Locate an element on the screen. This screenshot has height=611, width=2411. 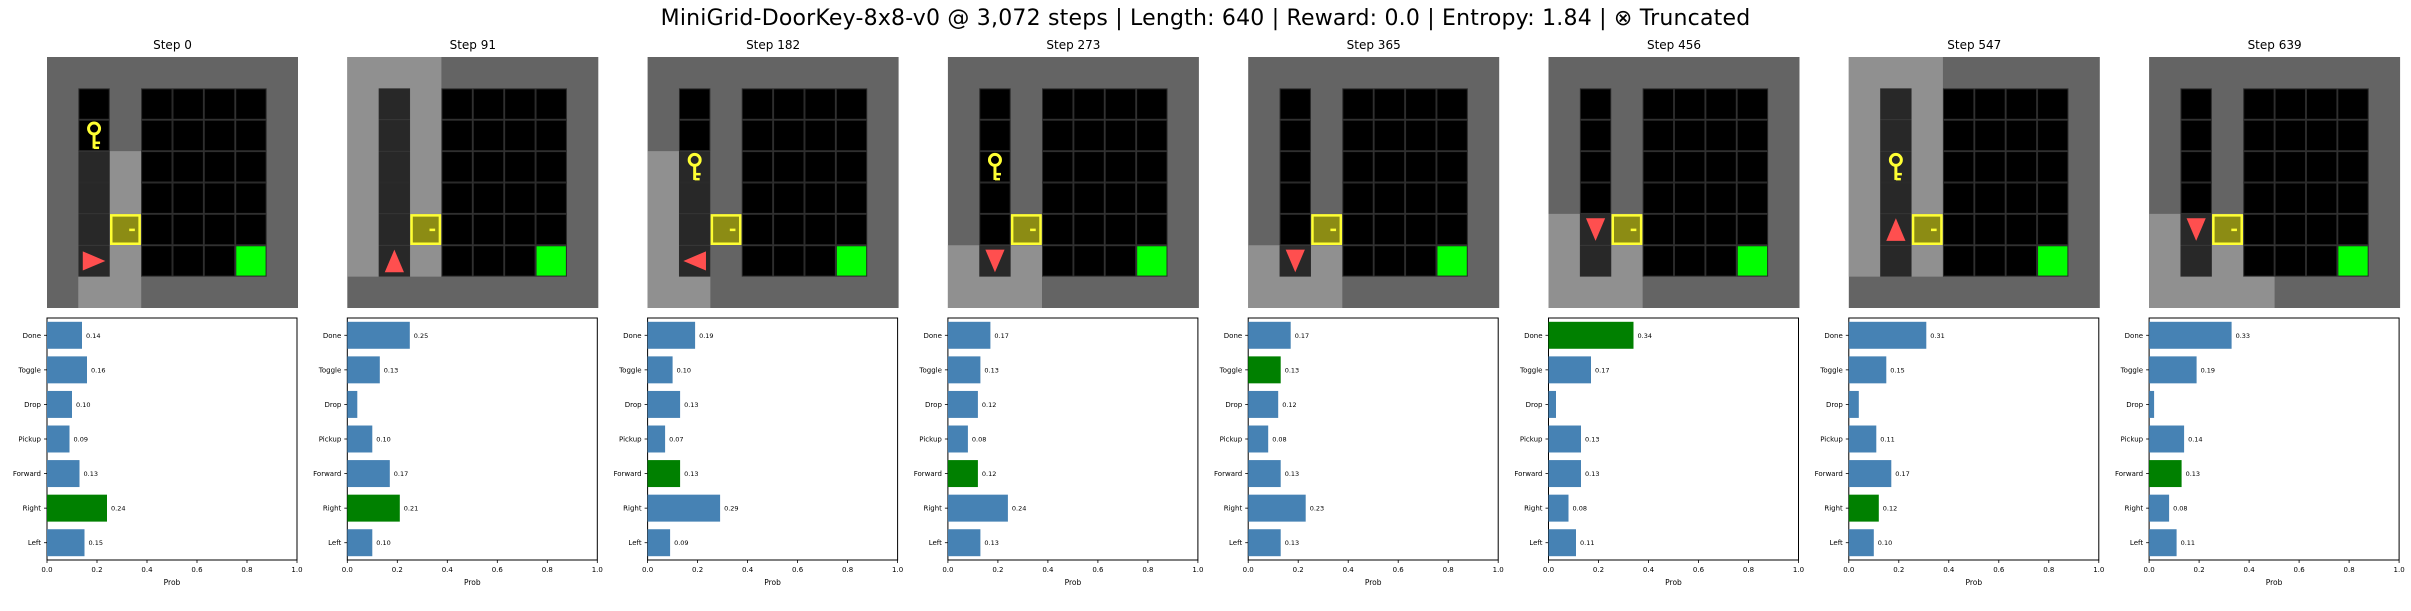
panel-label: Step 639 is located at coordinates (2275, 45).